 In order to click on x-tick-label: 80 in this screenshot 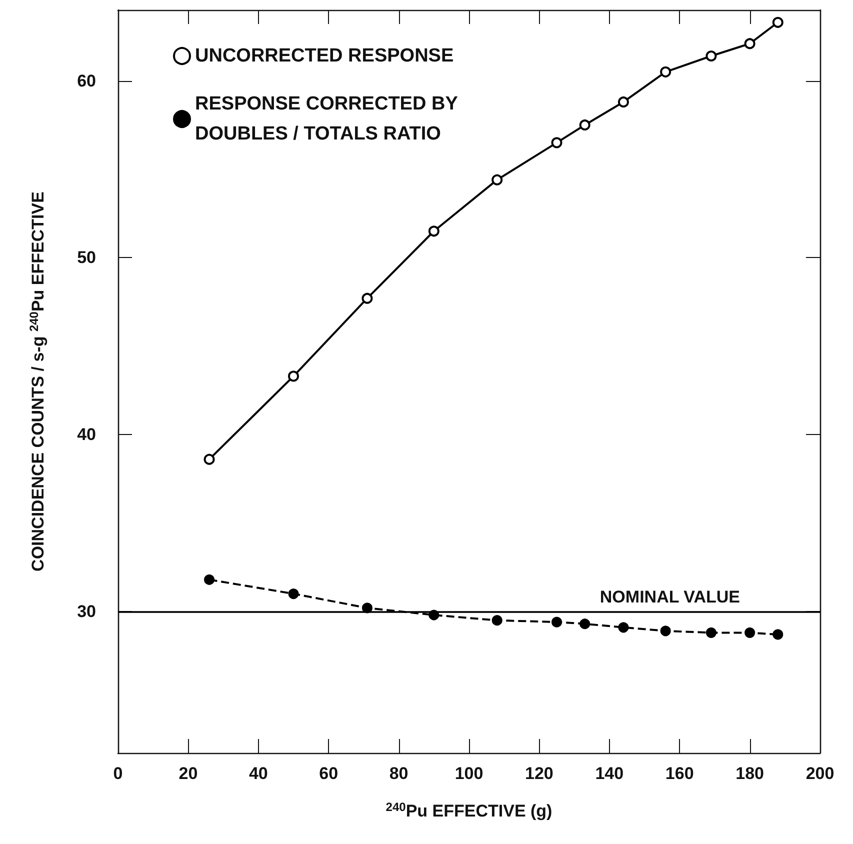, I will do `click(398, 773)`.